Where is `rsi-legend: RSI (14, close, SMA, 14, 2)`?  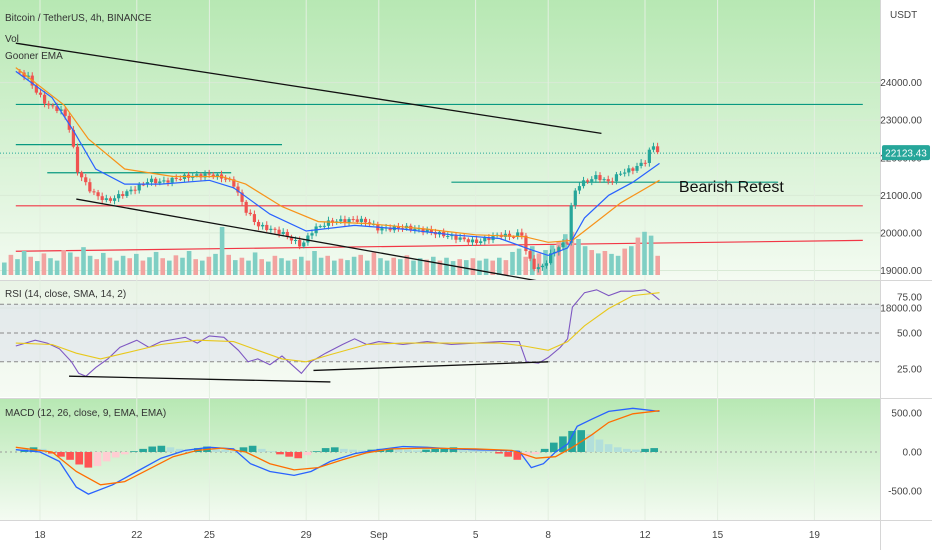
rsi-legend: RSI (14, close, SMA, 14, 2) is located at coordinates (65, 294).